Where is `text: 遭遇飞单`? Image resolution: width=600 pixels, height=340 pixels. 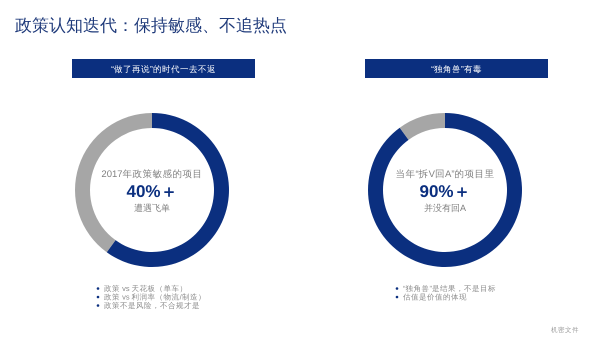
text: 遭遇飞单 is located at coordinates (152, 208).